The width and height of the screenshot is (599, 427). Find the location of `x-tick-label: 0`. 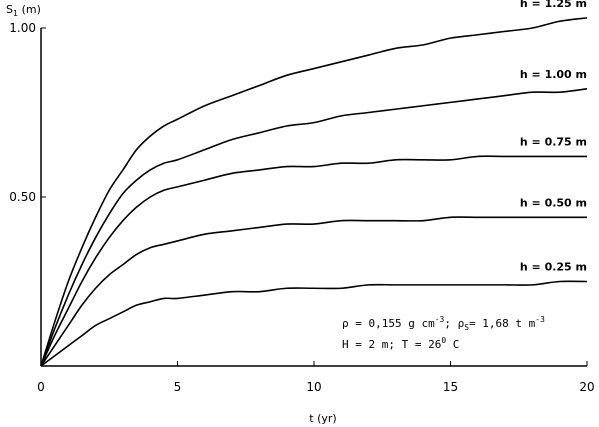

x-tick-label: 0 is located at coordinates (41, 387).